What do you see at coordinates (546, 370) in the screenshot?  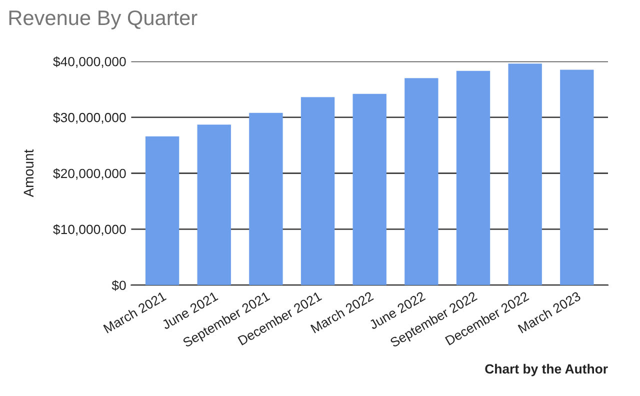 I see `text: Chart by the Author` at bounding box center [546, 370].